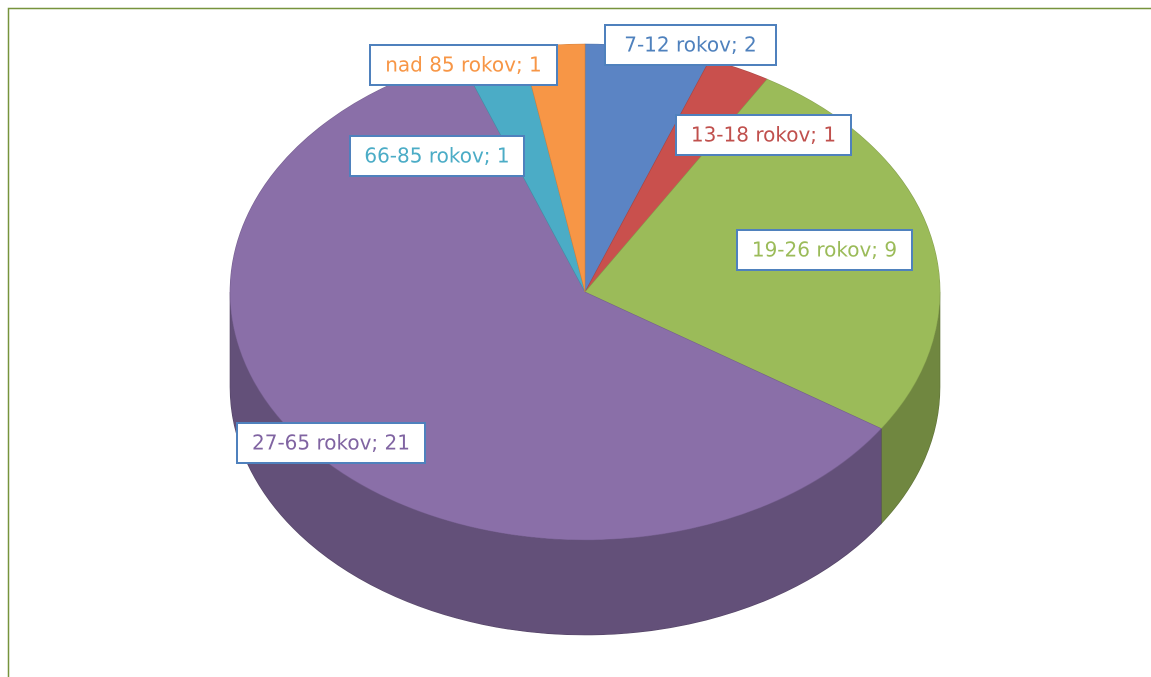 This screenshot has height=677, width=1151. I want to click on data-label: 27-65 rokov; 21, so click(331, 443).